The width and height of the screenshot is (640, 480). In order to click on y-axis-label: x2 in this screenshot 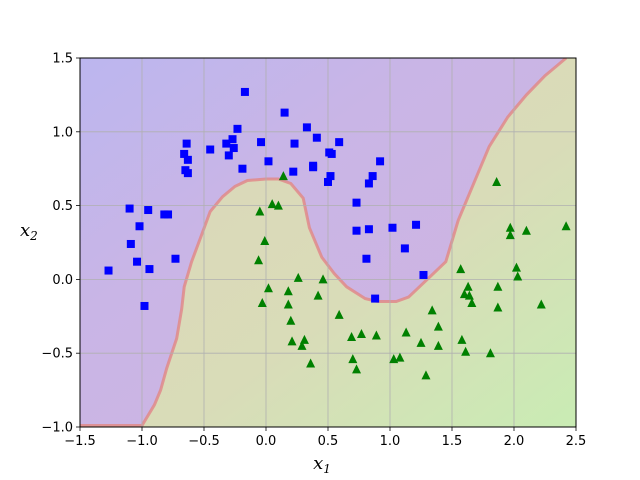, I will do `click(29, 231)`.